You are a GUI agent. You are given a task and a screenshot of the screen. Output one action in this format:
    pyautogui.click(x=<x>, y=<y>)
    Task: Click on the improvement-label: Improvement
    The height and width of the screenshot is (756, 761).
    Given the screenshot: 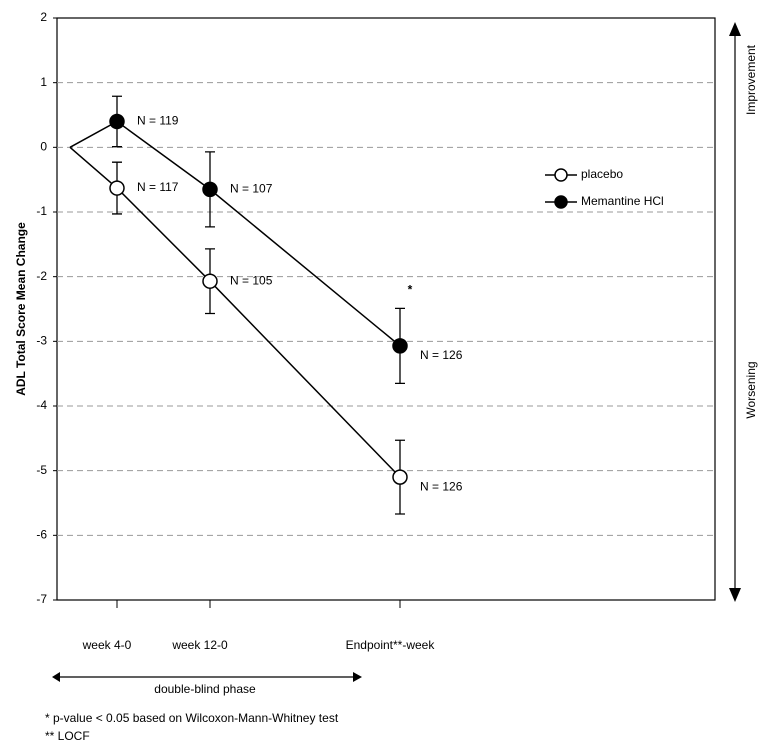 What is the action you would take?
    pyautogui.click(x=751, y=79)
    